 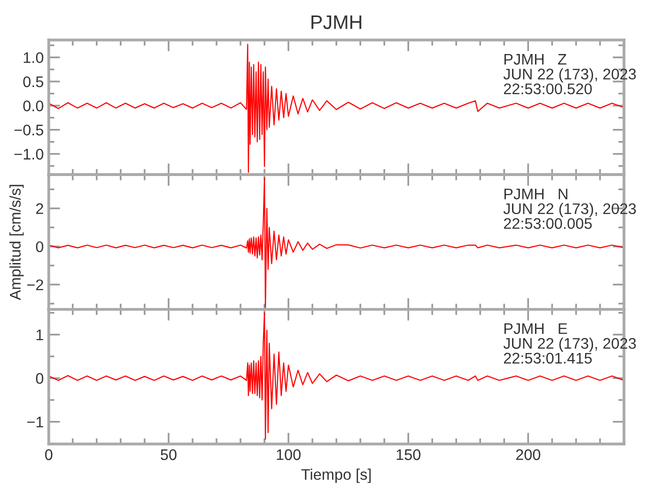 What do you see at coordinates (35, 422) in the screenshot?
I see `y-tick-label: −1` at bounding box center [35, 422].